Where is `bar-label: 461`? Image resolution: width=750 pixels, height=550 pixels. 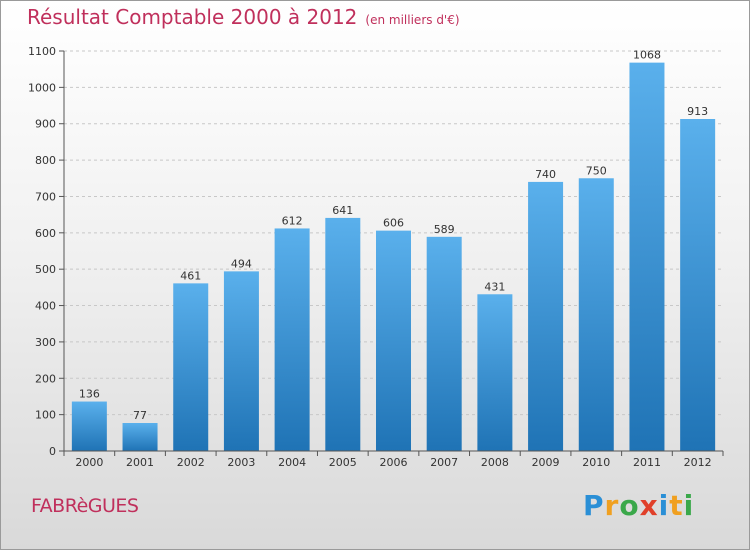
bar-label: 461 is located at coordinates (190, 275).